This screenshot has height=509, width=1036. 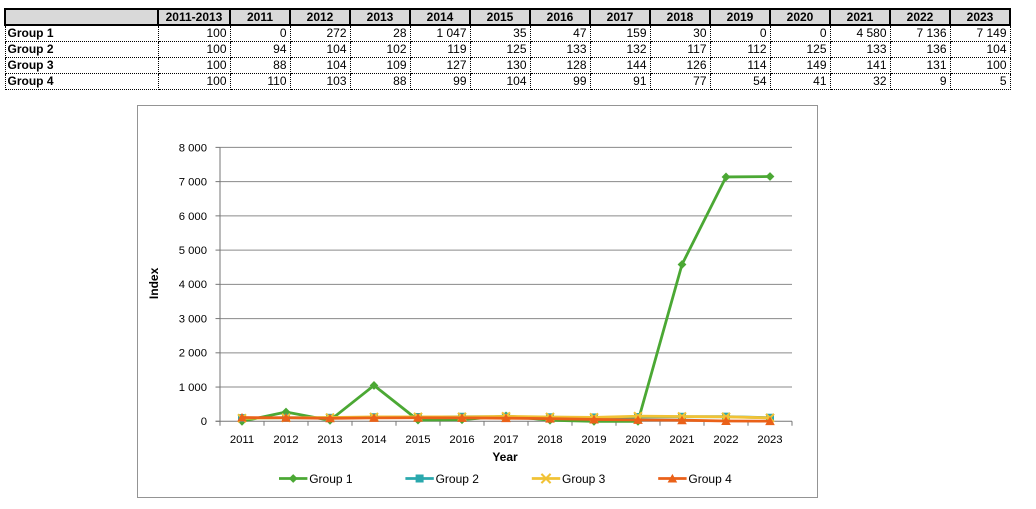 What do you see at coordinates (681, 440) in the screenshot?
I see `svg-text: 2021` at bounding box center [681, 440].